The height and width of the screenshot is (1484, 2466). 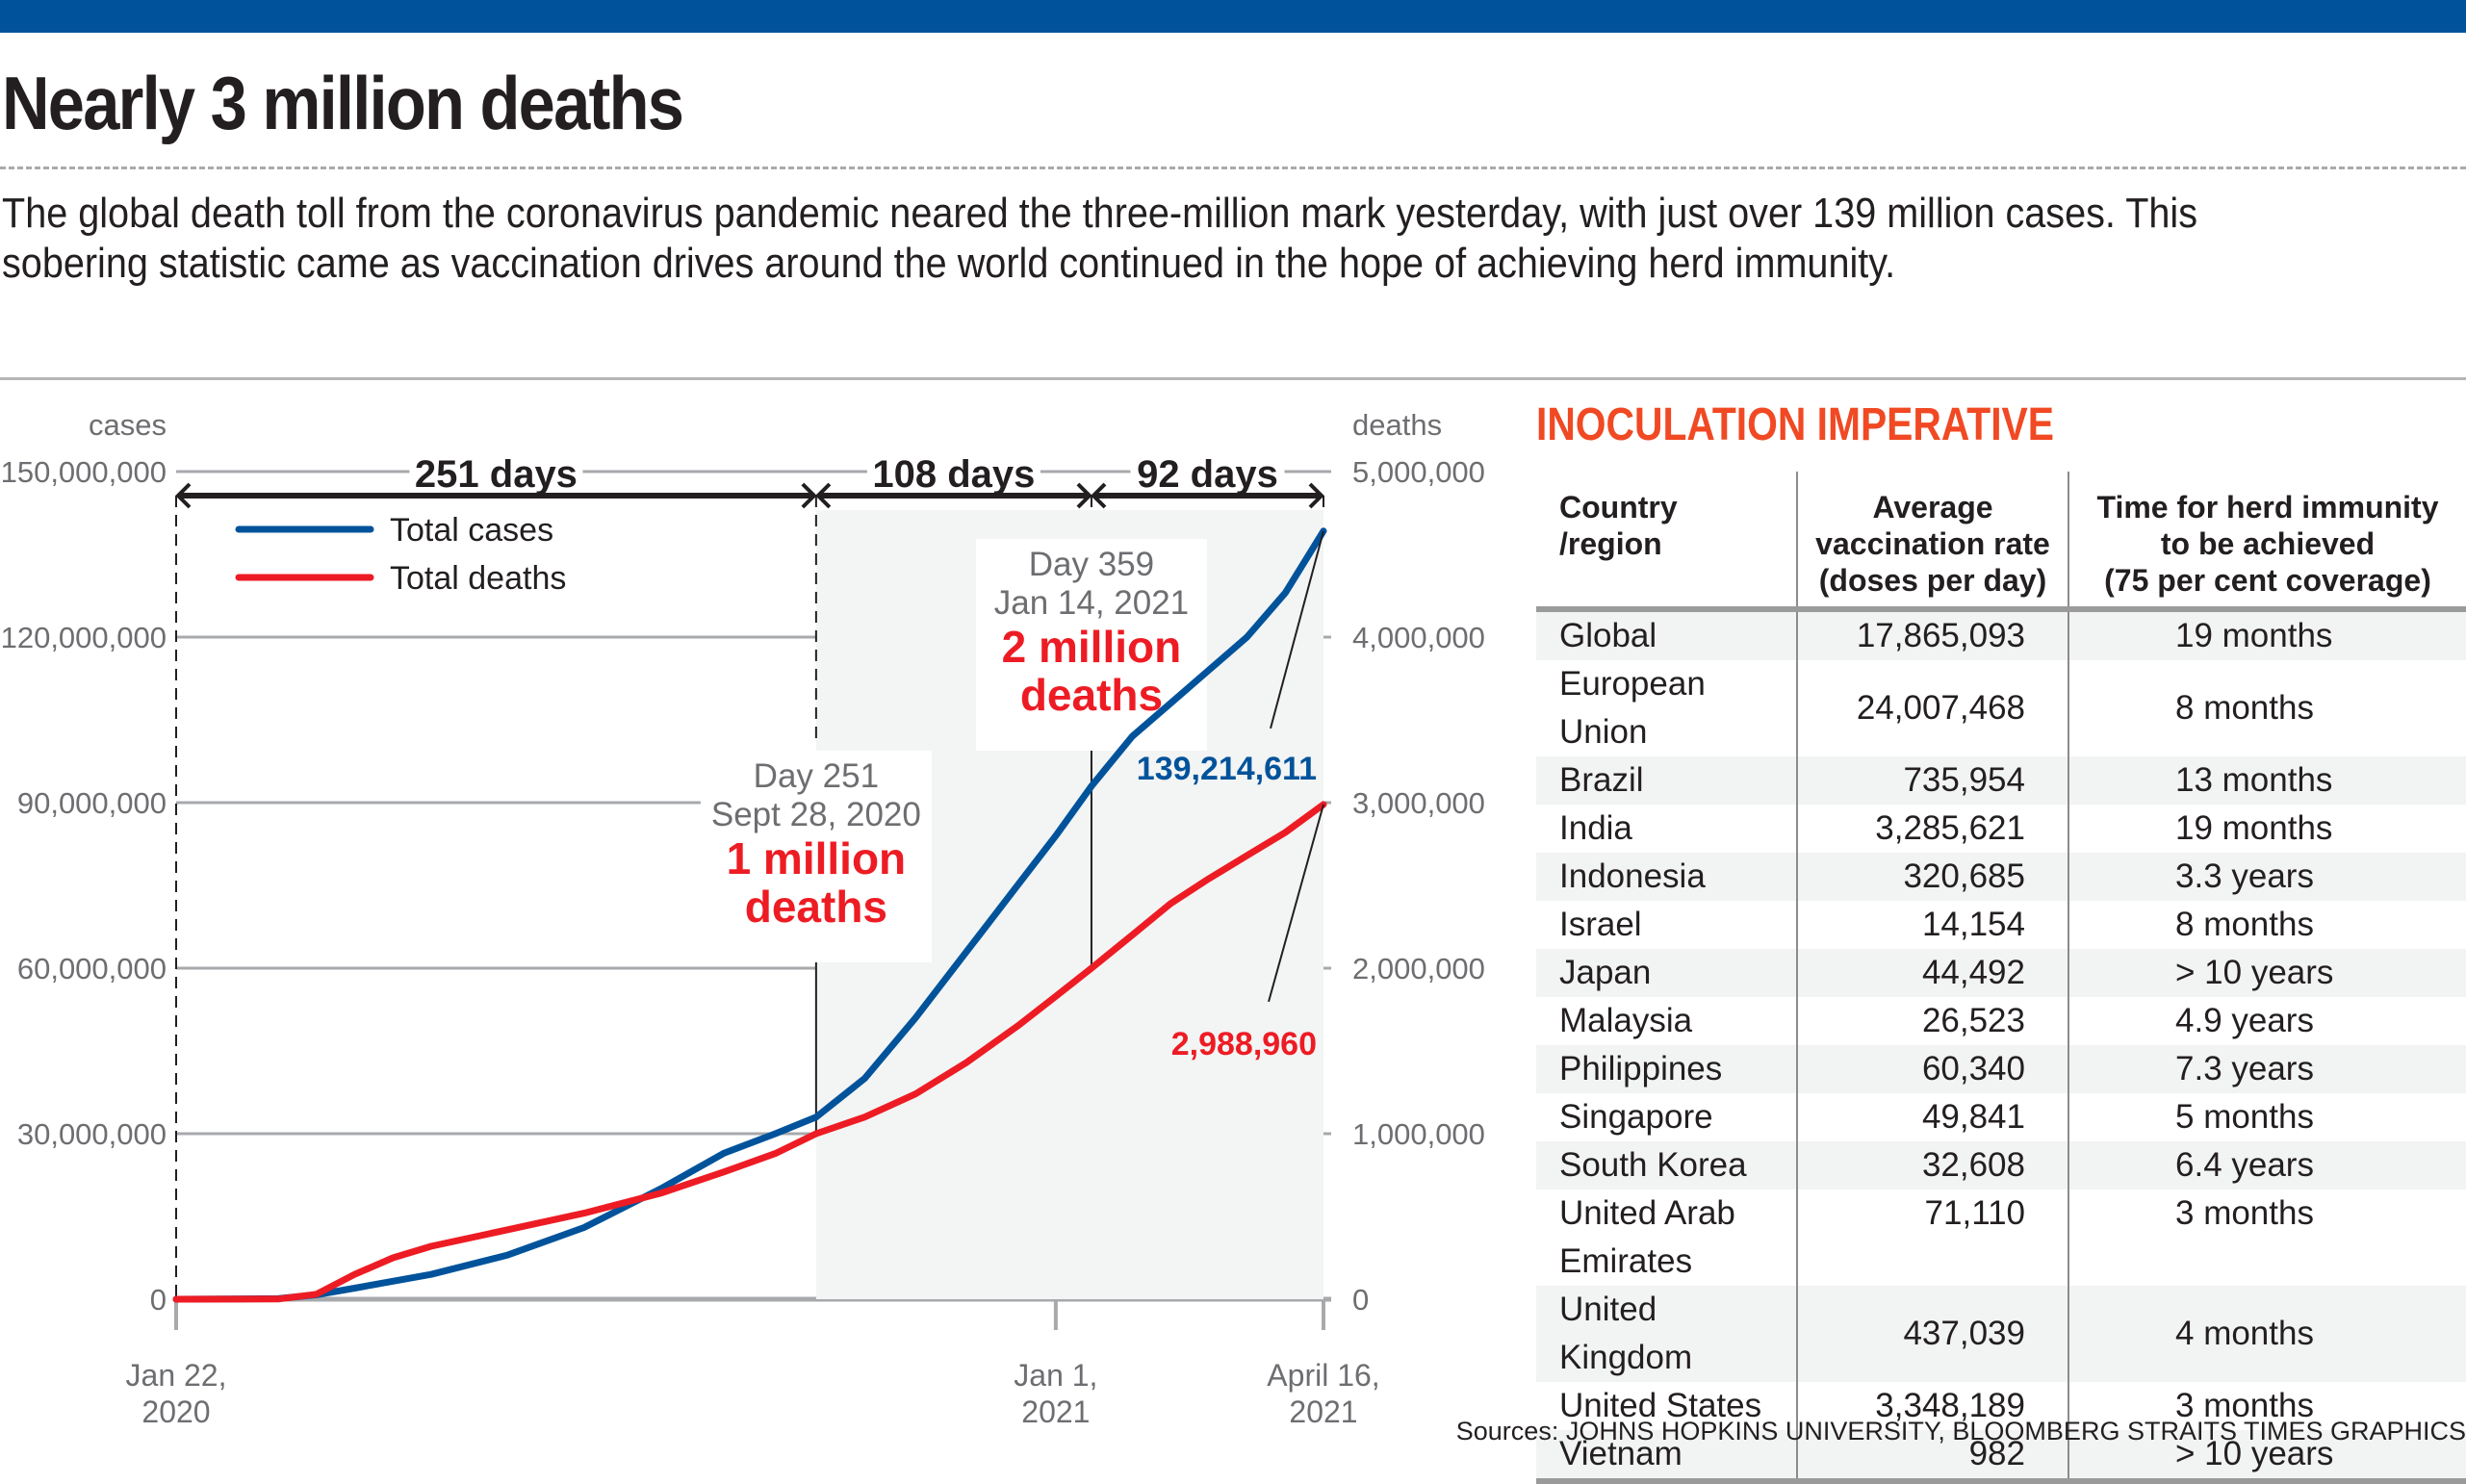 I want to click on legend-label-cases: Total cases, so click(x=471, y=531).